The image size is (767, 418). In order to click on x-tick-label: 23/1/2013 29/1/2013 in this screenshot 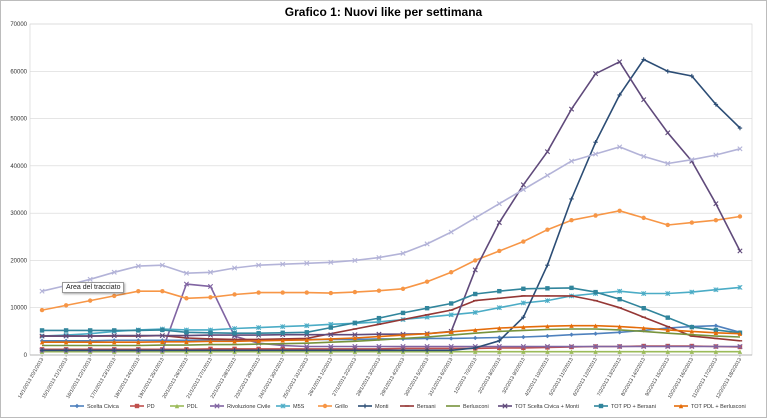, I will do `click(248, 378)`.